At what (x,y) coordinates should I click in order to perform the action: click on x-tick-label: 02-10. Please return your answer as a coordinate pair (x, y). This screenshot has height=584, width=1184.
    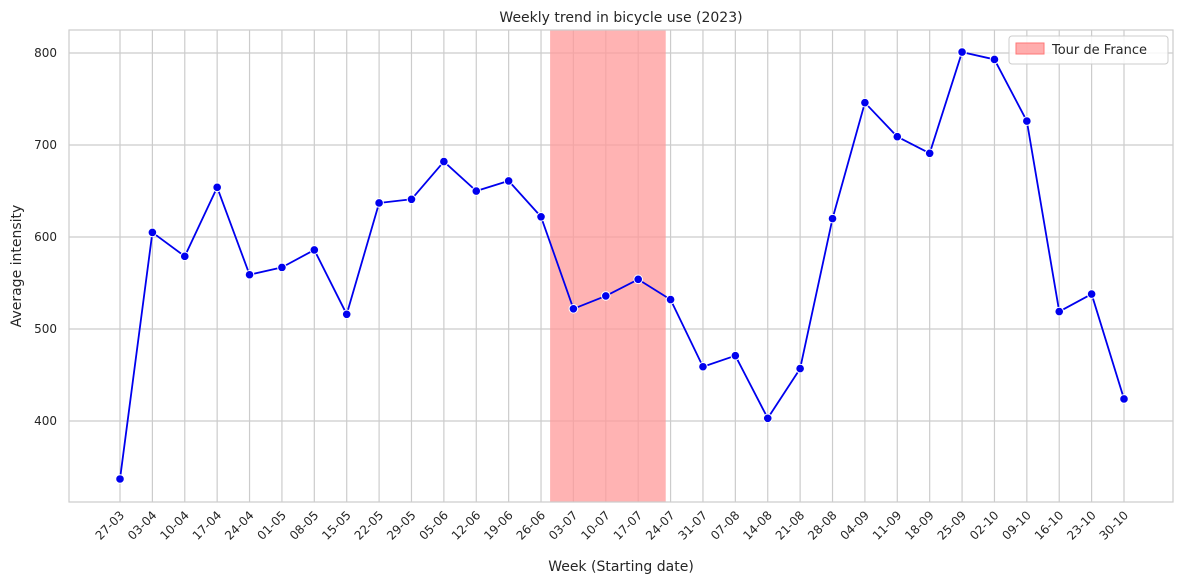
    Looking at the image, I should click on (984, 525).